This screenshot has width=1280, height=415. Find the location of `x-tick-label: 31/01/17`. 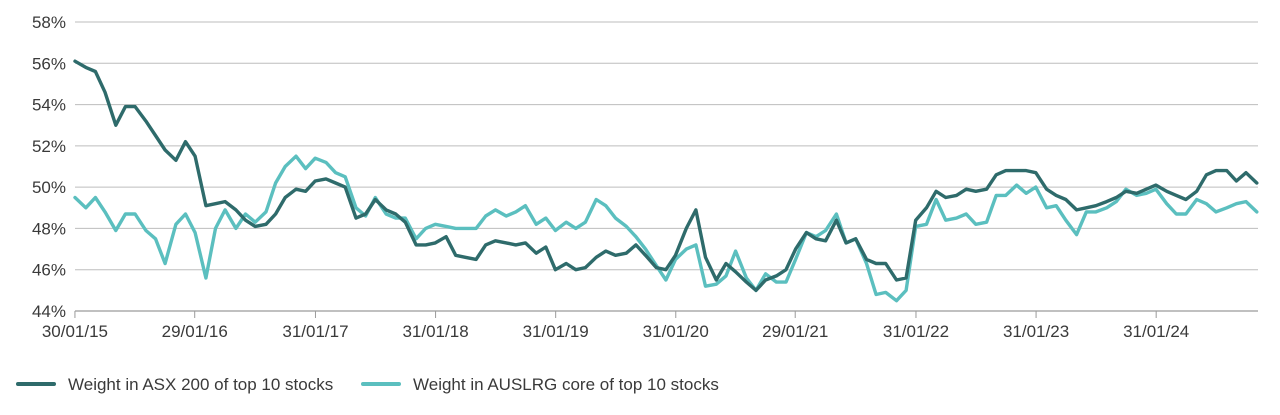

x-tick-label: 31/01/17 is located at coordinates (315, 331).